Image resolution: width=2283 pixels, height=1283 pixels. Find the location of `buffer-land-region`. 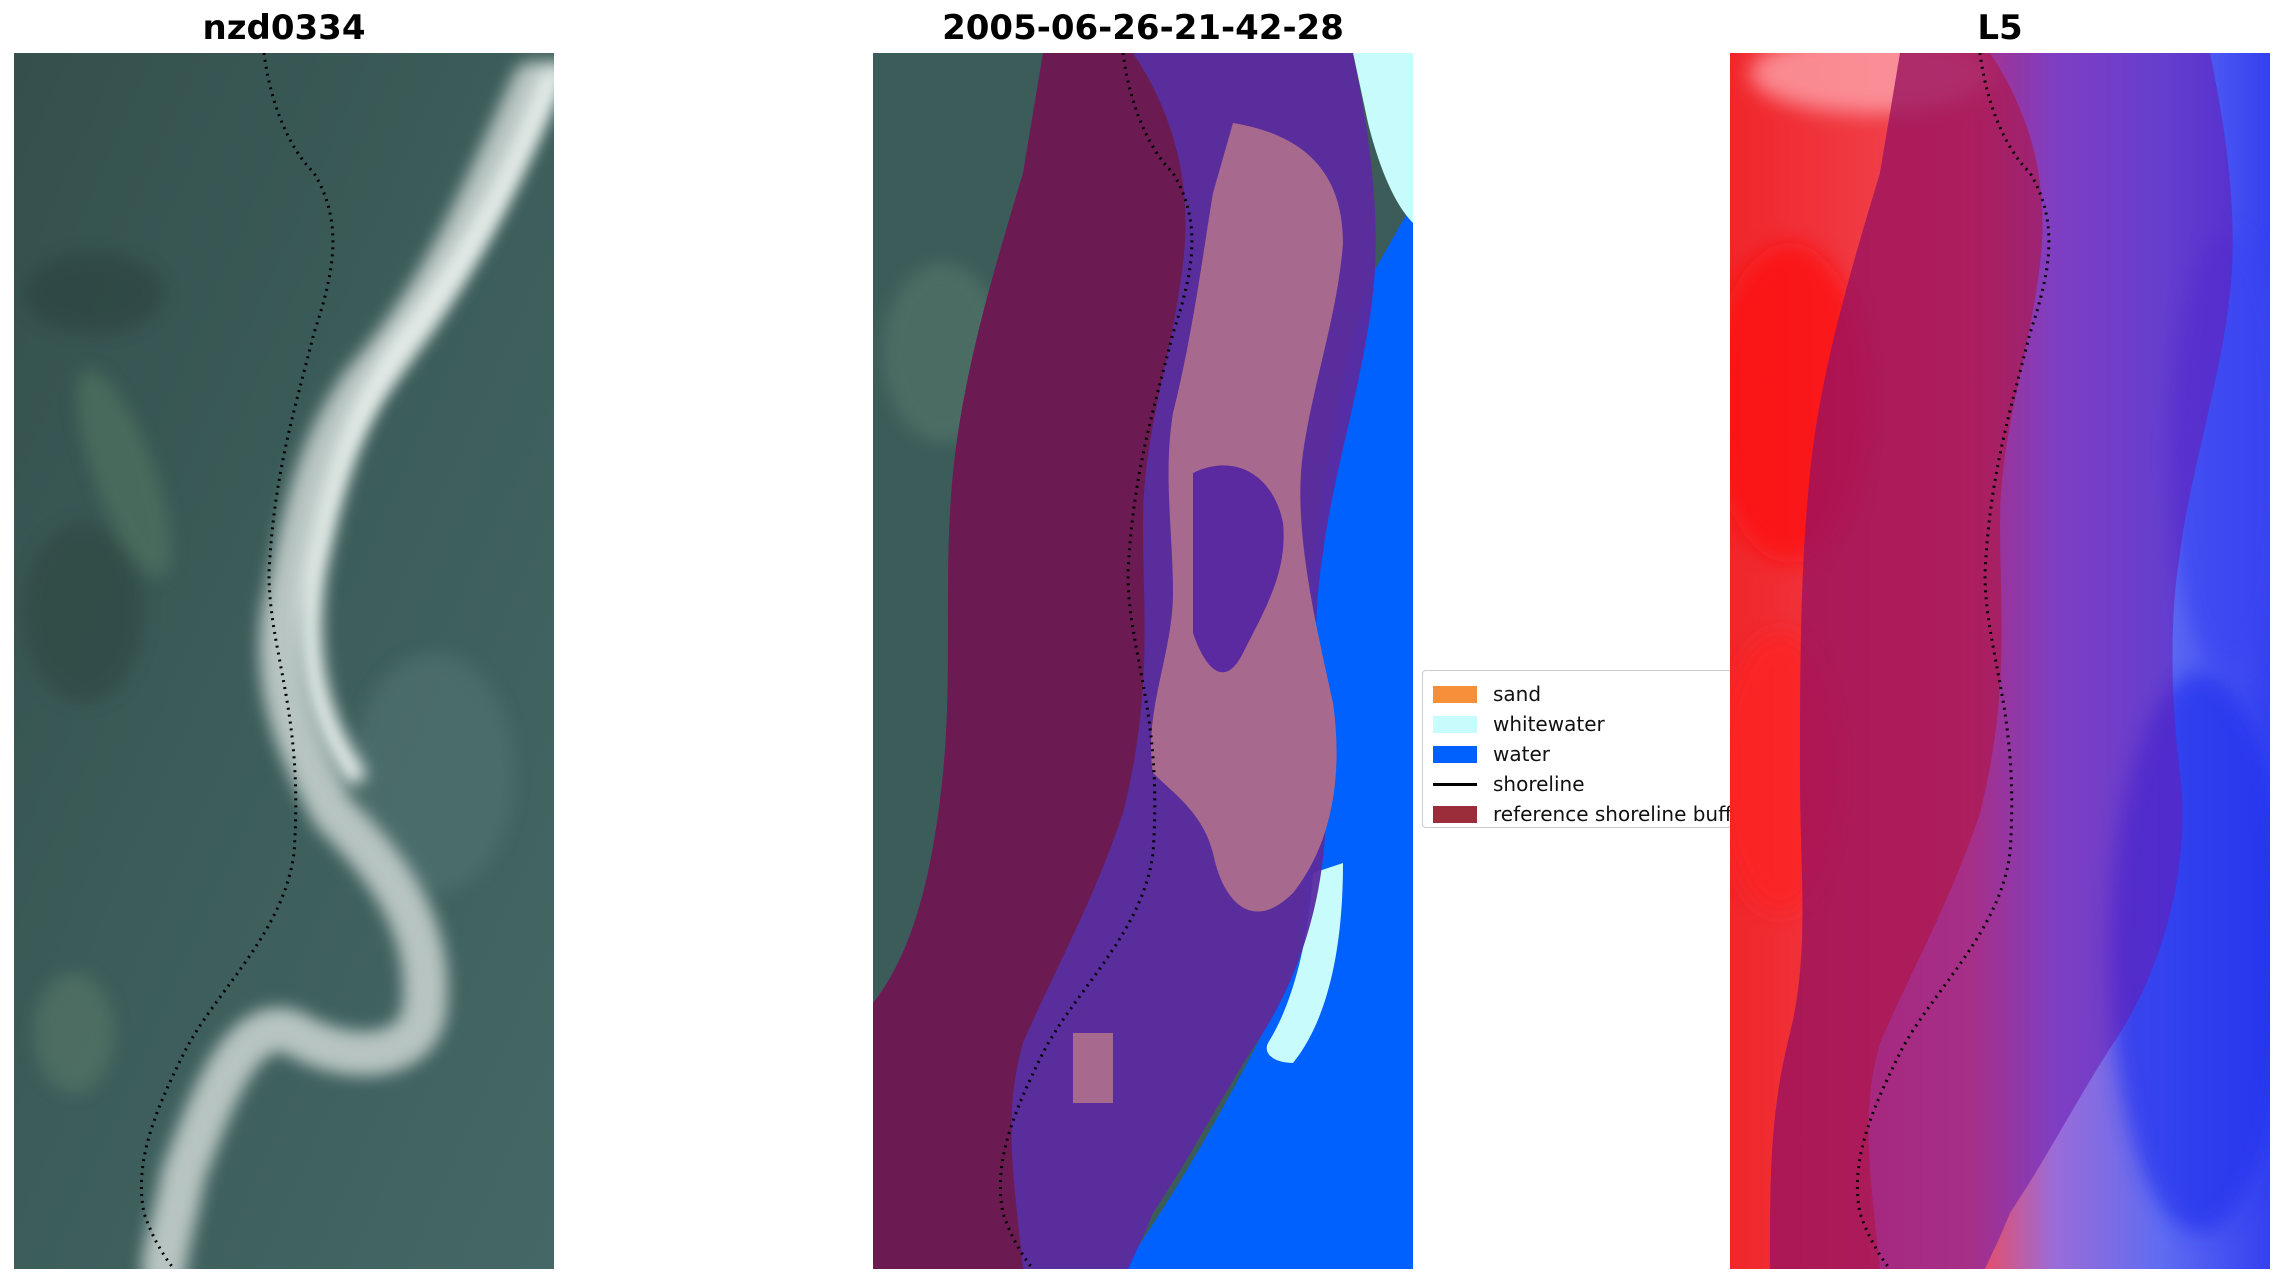

buffer-land-region is located at coordinates (1029, 661).